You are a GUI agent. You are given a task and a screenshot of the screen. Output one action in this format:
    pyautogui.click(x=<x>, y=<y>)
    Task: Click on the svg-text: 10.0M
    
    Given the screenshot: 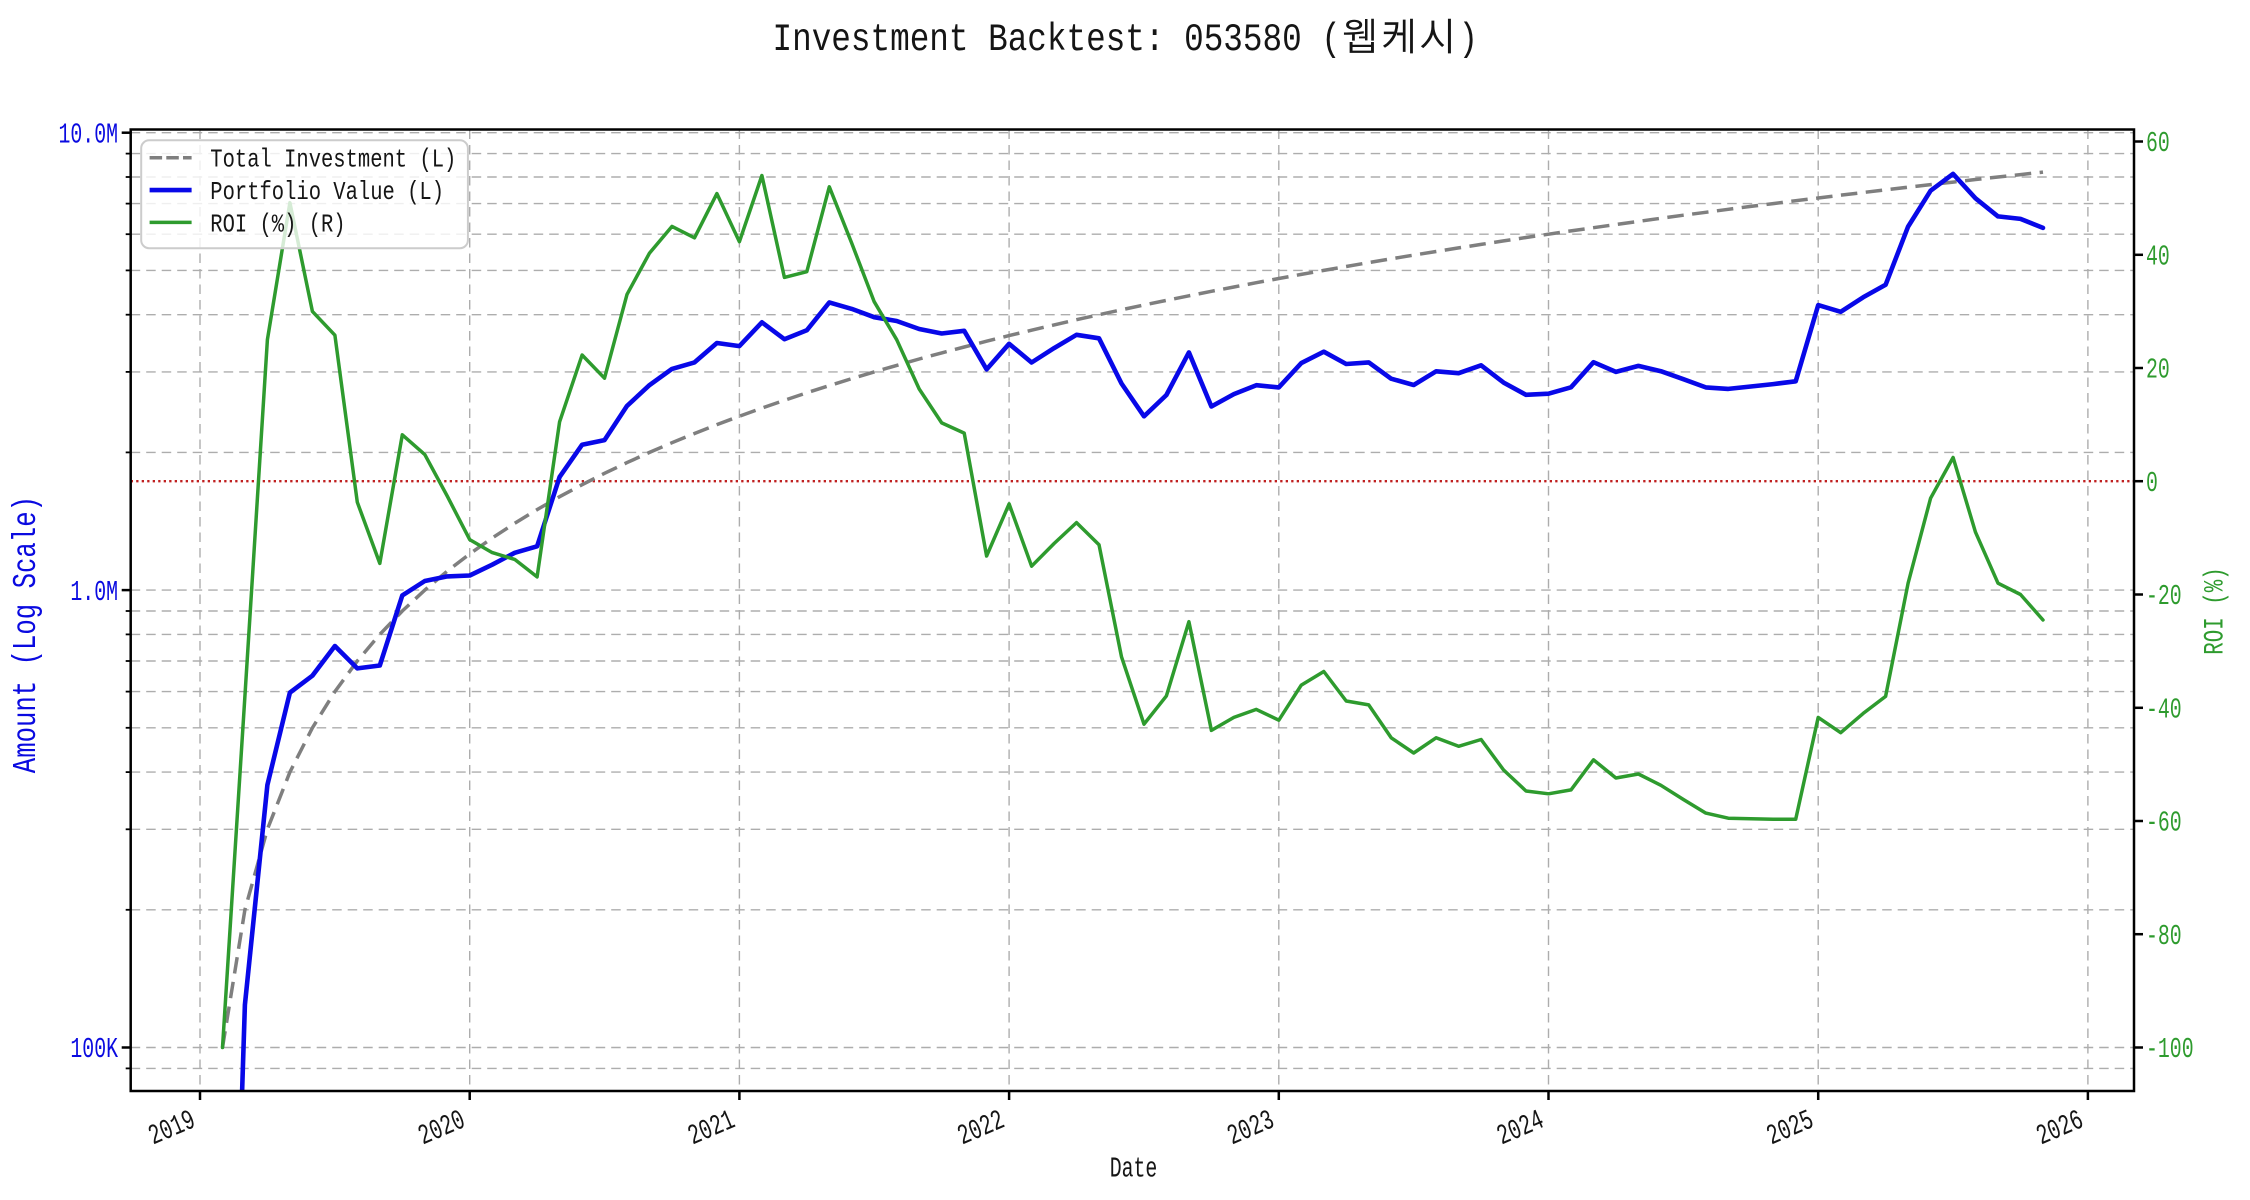 What is the action you would take?
    pyautogui.click(x=89, y=134)
    